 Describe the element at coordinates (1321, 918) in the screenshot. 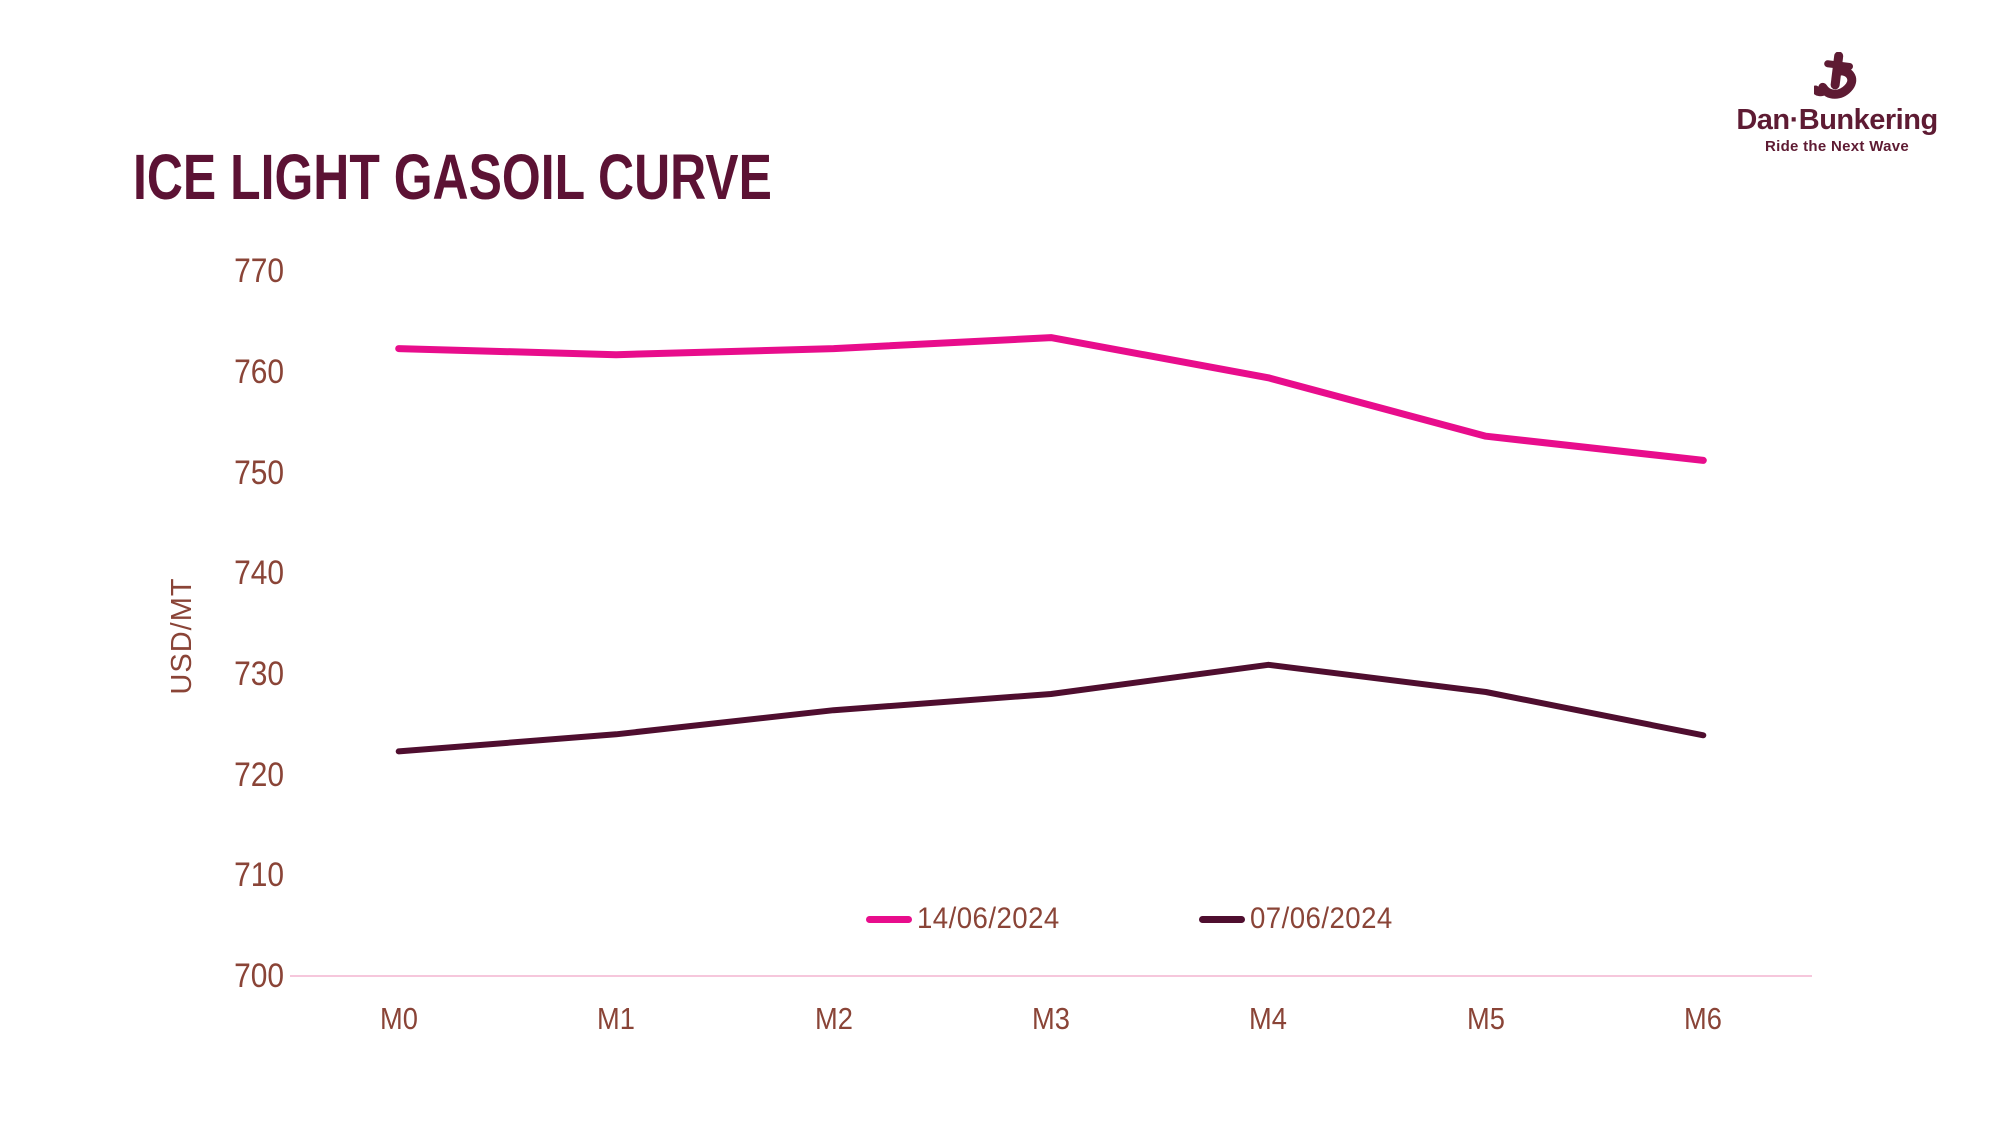

I see `legend-label-previous: 07/06/2024` at that location.